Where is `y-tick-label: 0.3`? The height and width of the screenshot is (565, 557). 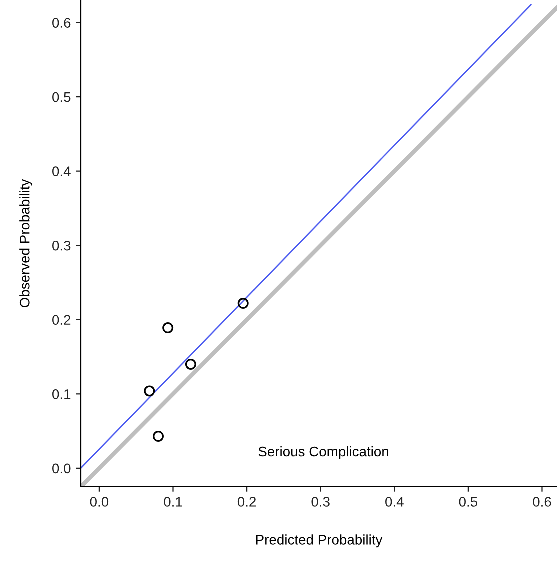
y-tick-label: 0.3 is located at coordinates (61, 245).